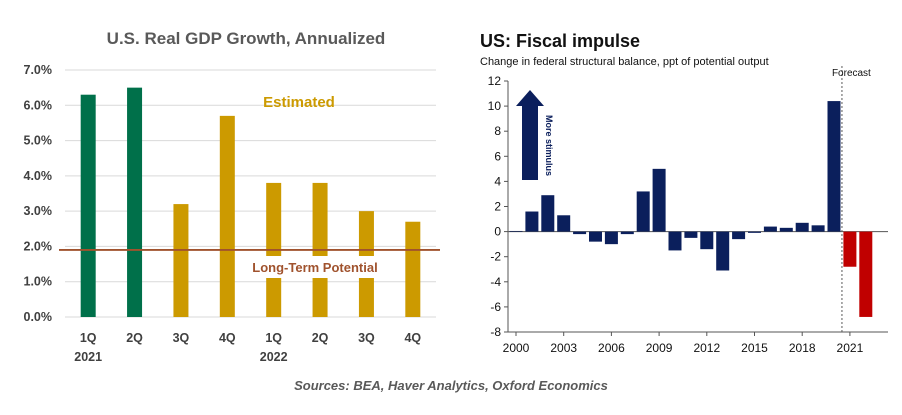  What do you see at coordinates (495, 282) in the screenshot?
I see `fiscal-ytick-label: -4` at bounding box center [495, 282].